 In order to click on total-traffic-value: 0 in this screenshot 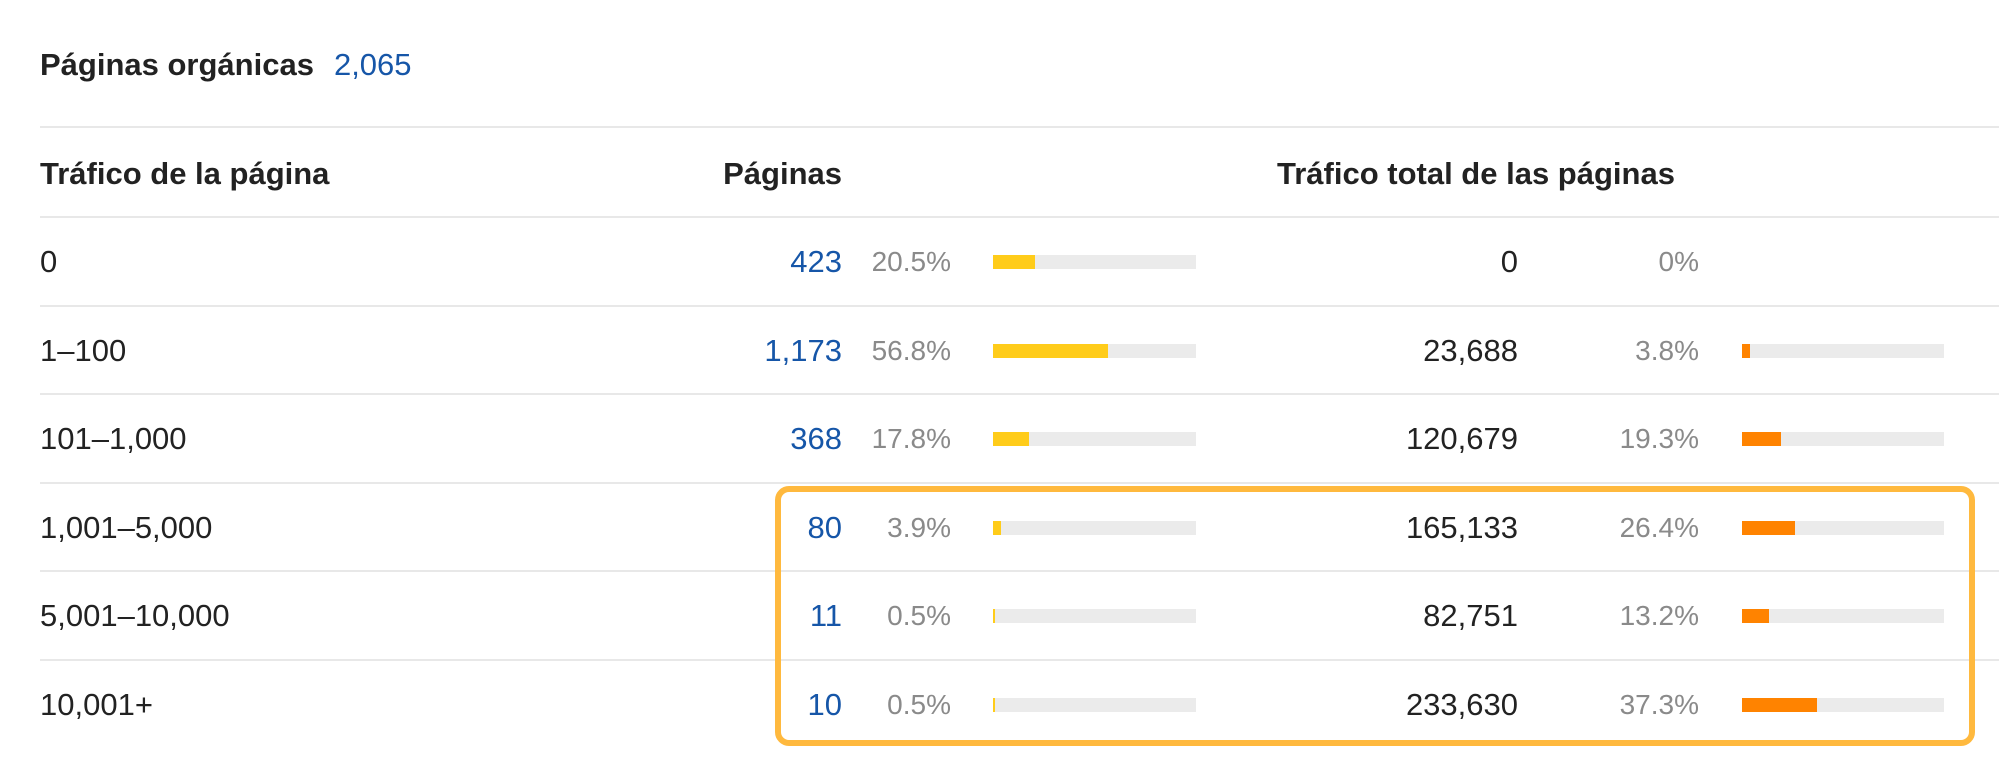, I will do `click(1509, 261)`.